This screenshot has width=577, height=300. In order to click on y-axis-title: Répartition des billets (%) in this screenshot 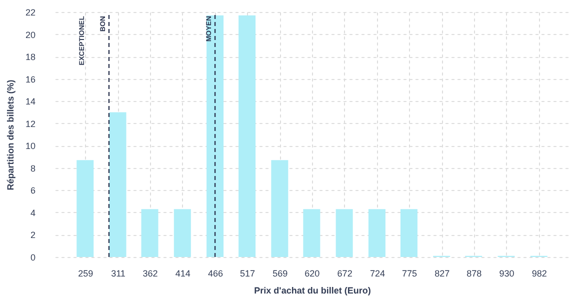, I will do `click(10, 135)`.